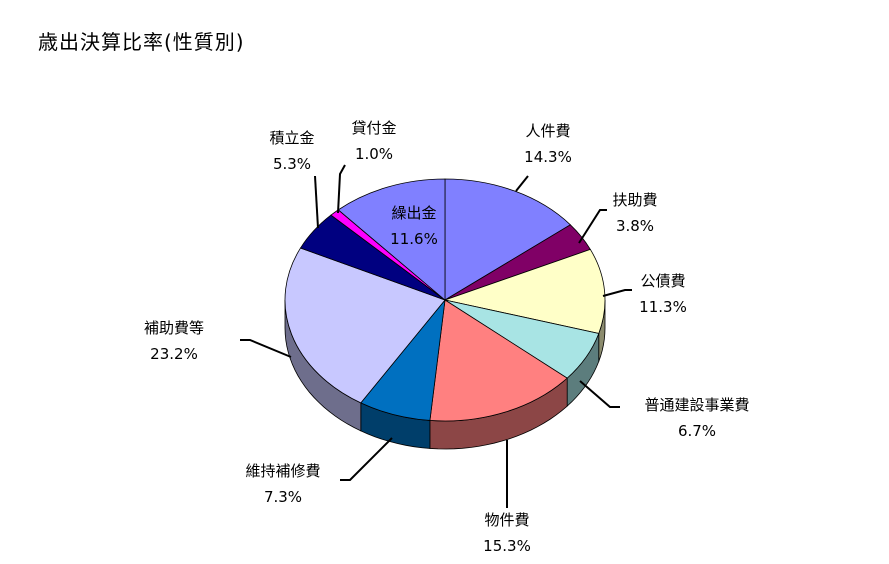  Describe the element at coordinates (414, 239) in the screenshot. I see `slice-value-9: 11.6%` at that location.